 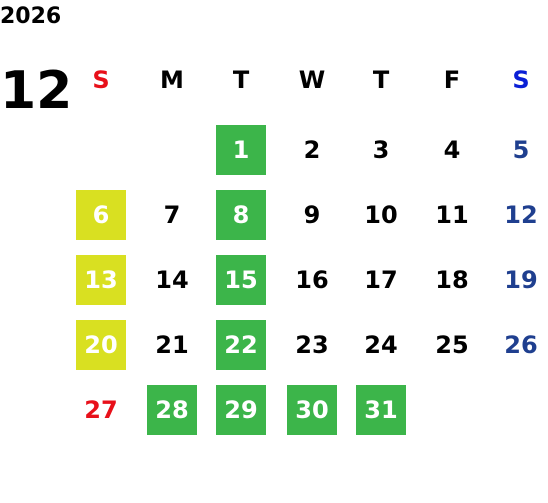 What do you see at coordinates (36, 91) in the screenshot?
I see `month: 12` at bounding box center [36, 91].